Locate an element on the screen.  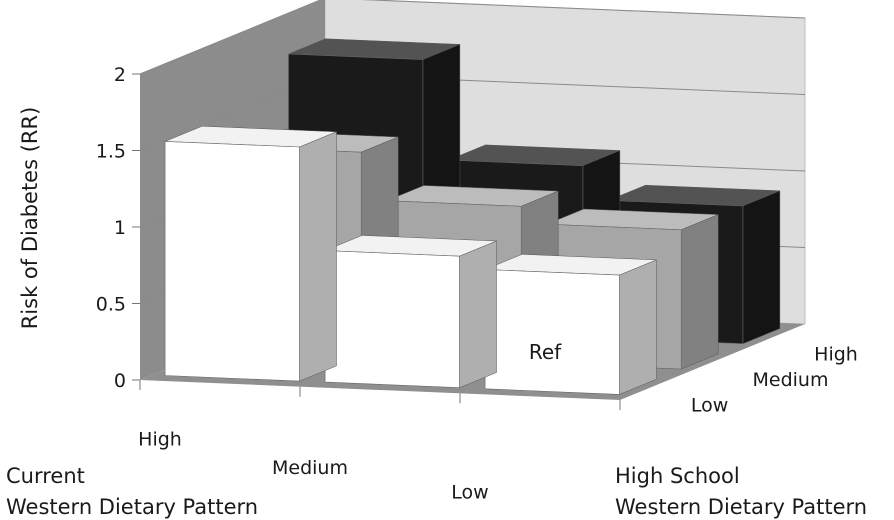
depth-axis-title-line2: Western Dietary Pattern is located at coordinates (741, 507).